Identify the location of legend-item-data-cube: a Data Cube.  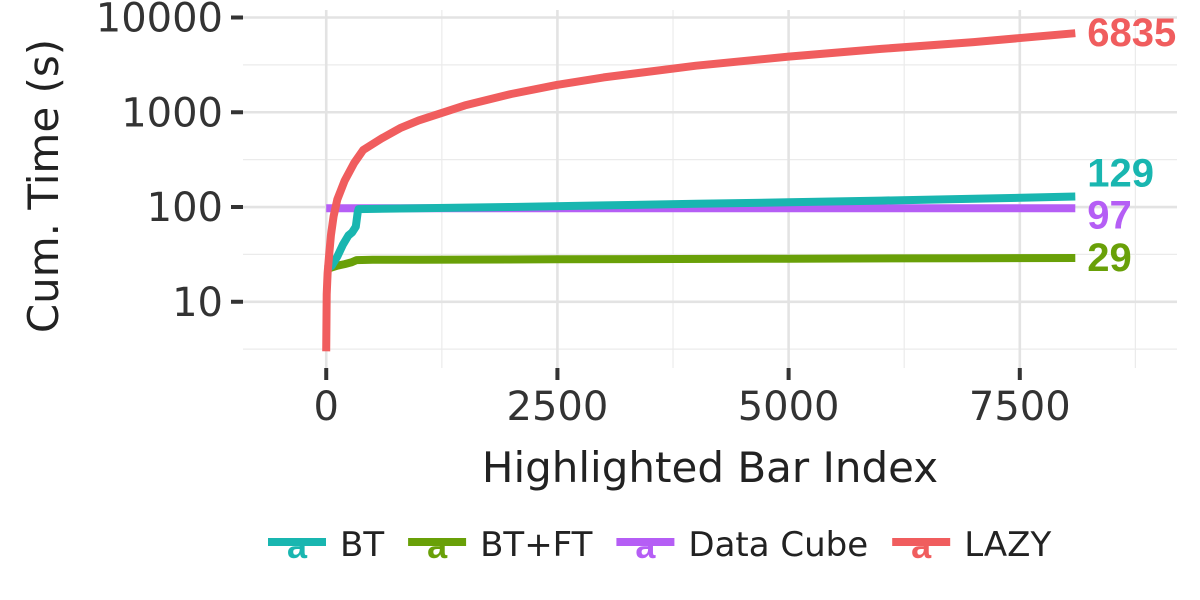
(742, 545).